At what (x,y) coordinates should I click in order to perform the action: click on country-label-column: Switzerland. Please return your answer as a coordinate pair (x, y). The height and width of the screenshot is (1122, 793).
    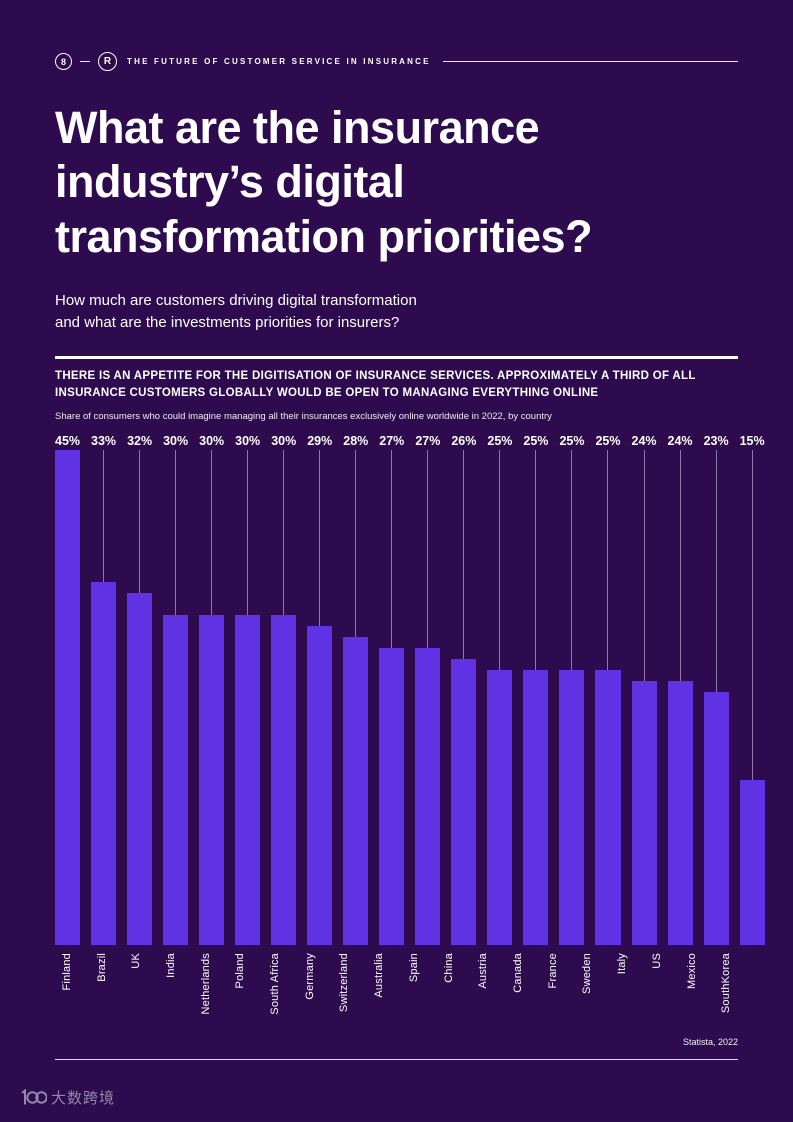
    Looking at the image, I should click on (345, 994).